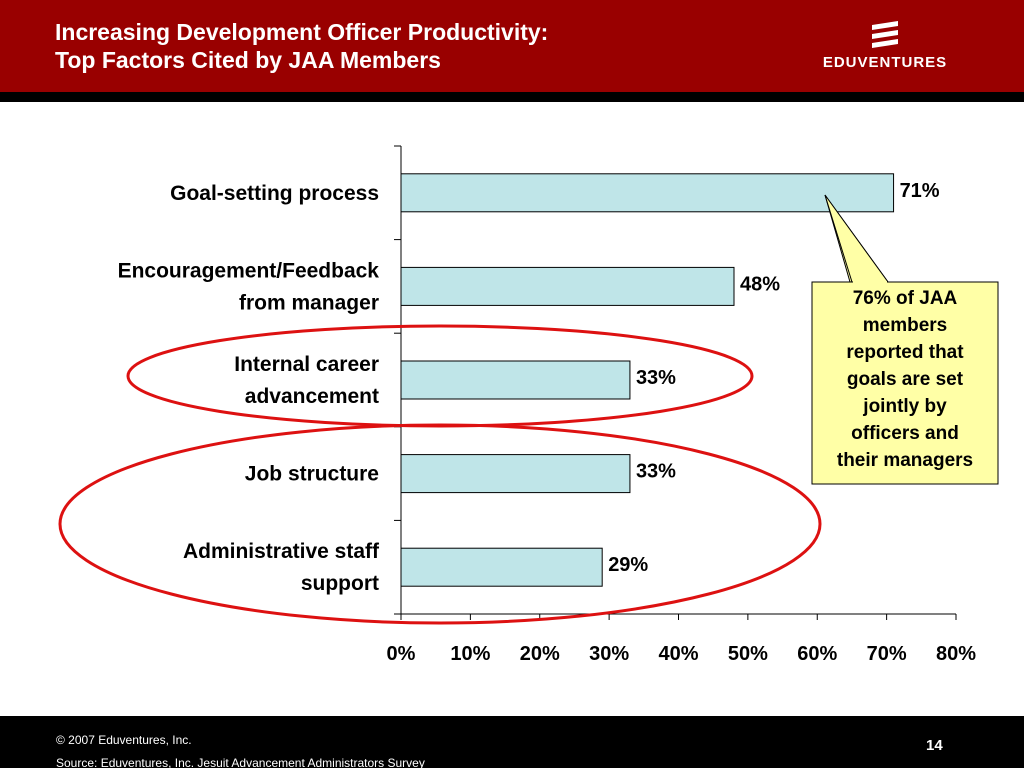 This screenshot has height=770, width=1024. I want to click on x-tick-label: 60%, so click(817, 654).